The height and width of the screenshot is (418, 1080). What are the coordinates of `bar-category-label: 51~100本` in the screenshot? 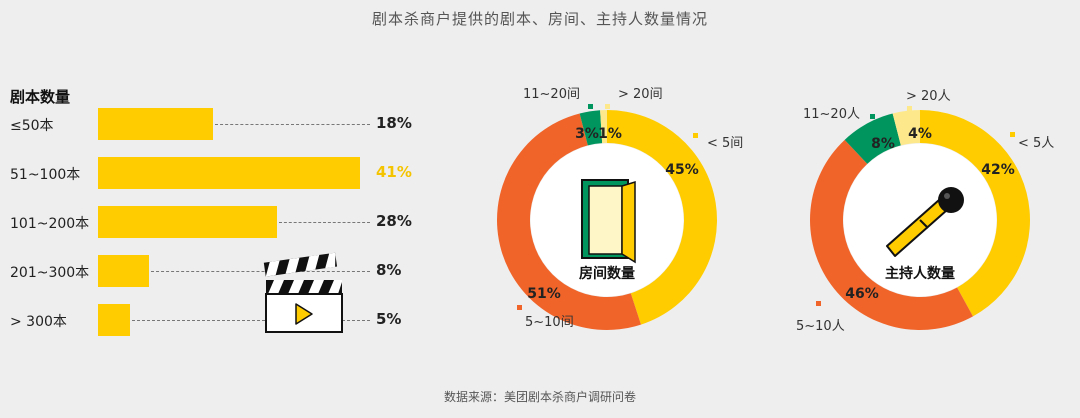 It's located at (45, 175).